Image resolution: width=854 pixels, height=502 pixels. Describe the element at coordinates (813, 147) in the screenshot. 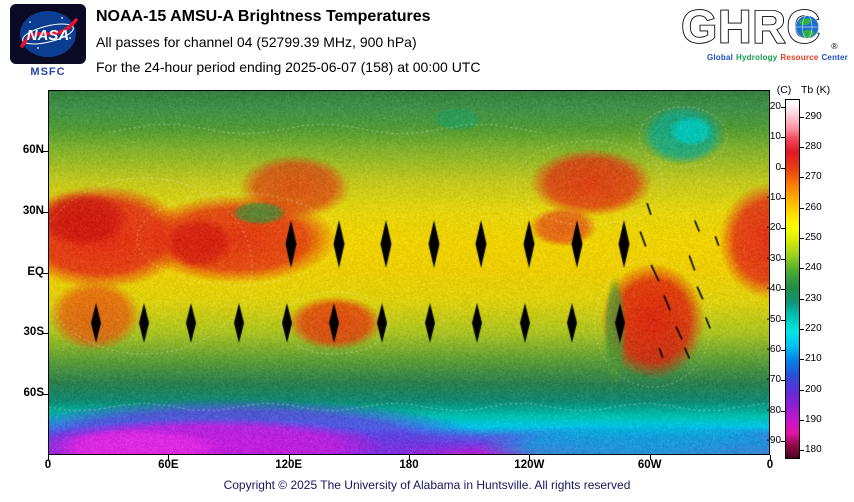

I see `kelvin-tick-label: 280` at that location.